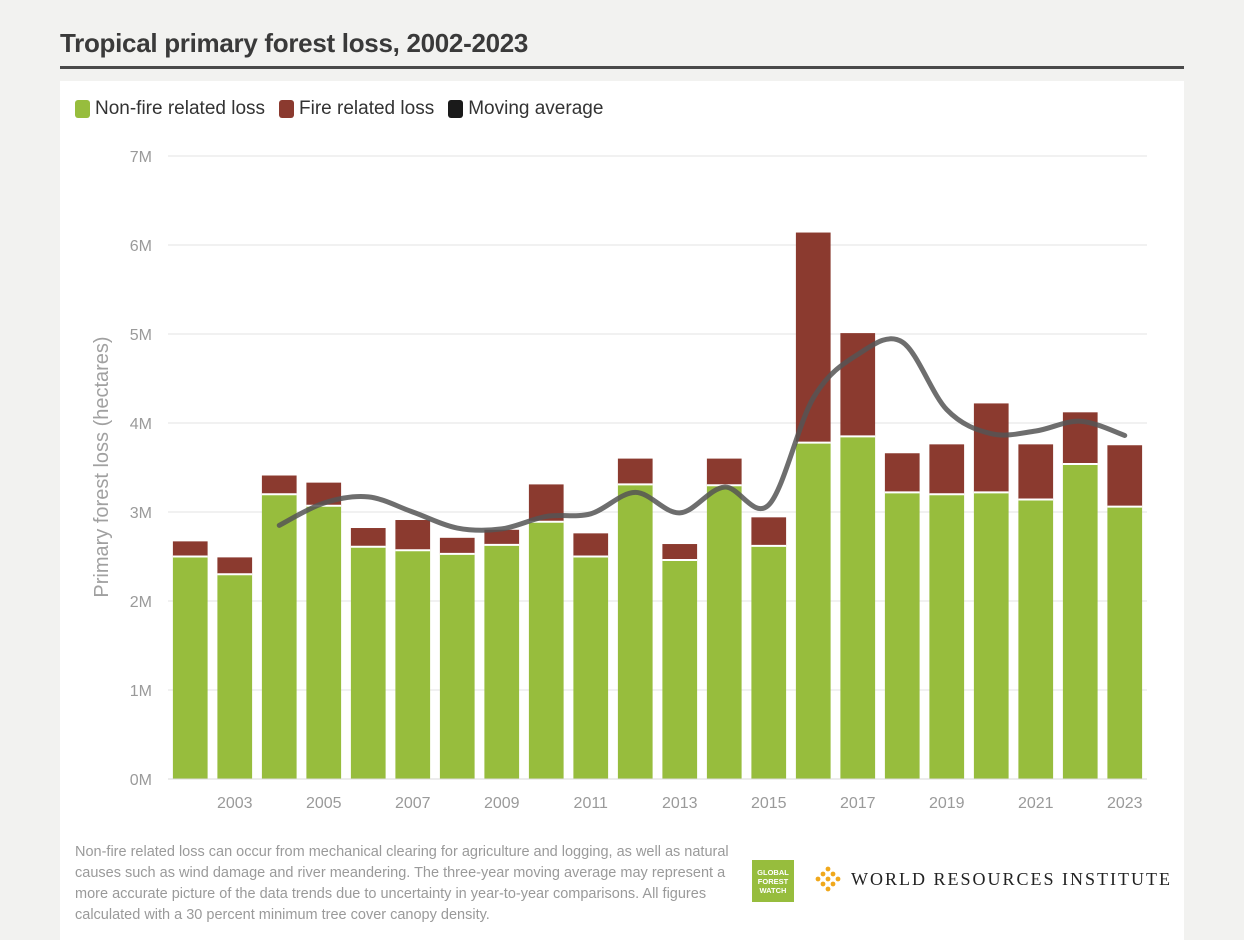 Image resolution: width=1244 pixels, height=940 pixels. I want to click on legend-label-non-fire: Non-fire related loss, so click(180, 108).